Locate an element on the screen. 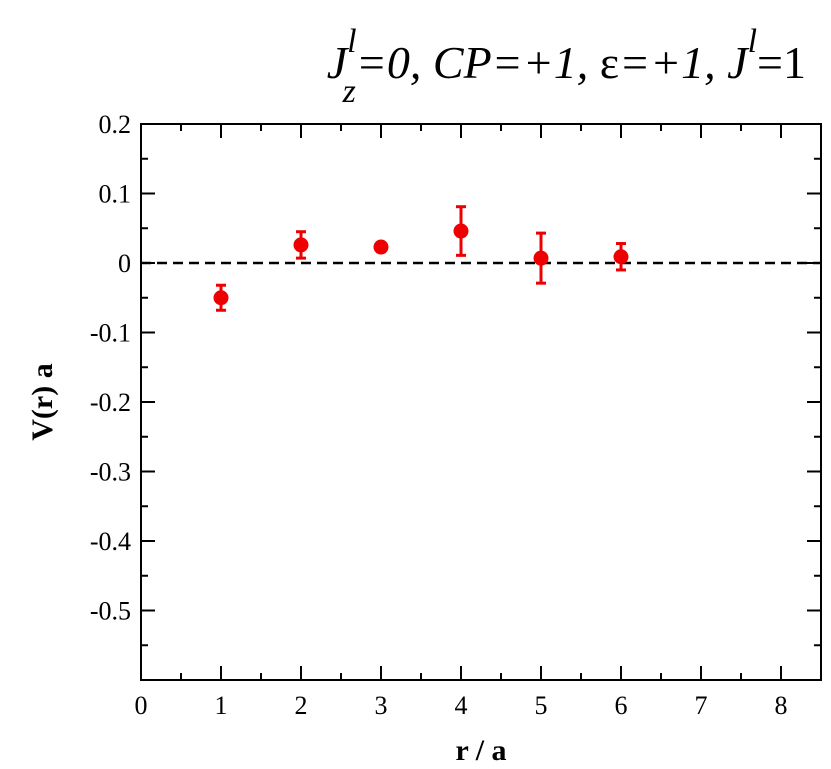  y-tick-label: 0.1 is located at coordinates (115, 194).